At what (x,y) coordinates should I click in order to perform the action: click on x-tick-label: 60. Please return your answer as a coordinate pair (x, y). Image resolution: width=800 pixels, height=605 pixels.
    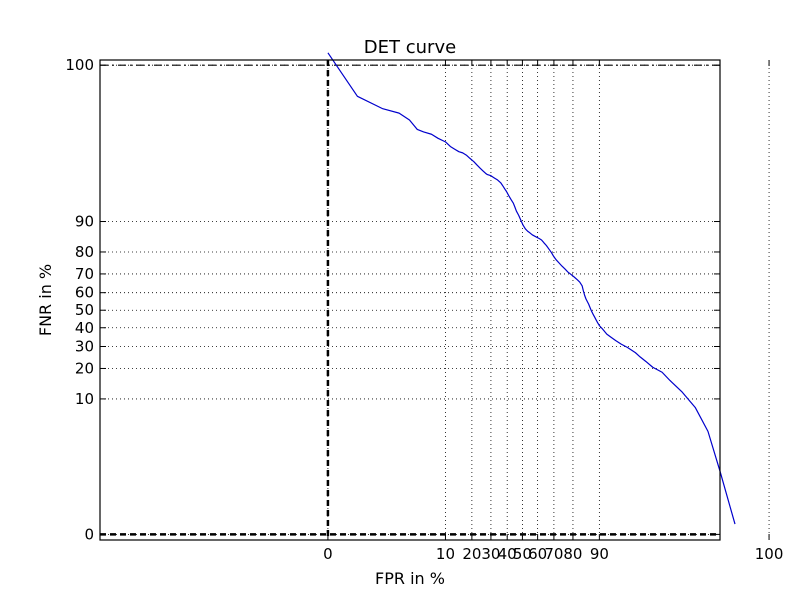
    Looking at the image, I should click on (537, 554).